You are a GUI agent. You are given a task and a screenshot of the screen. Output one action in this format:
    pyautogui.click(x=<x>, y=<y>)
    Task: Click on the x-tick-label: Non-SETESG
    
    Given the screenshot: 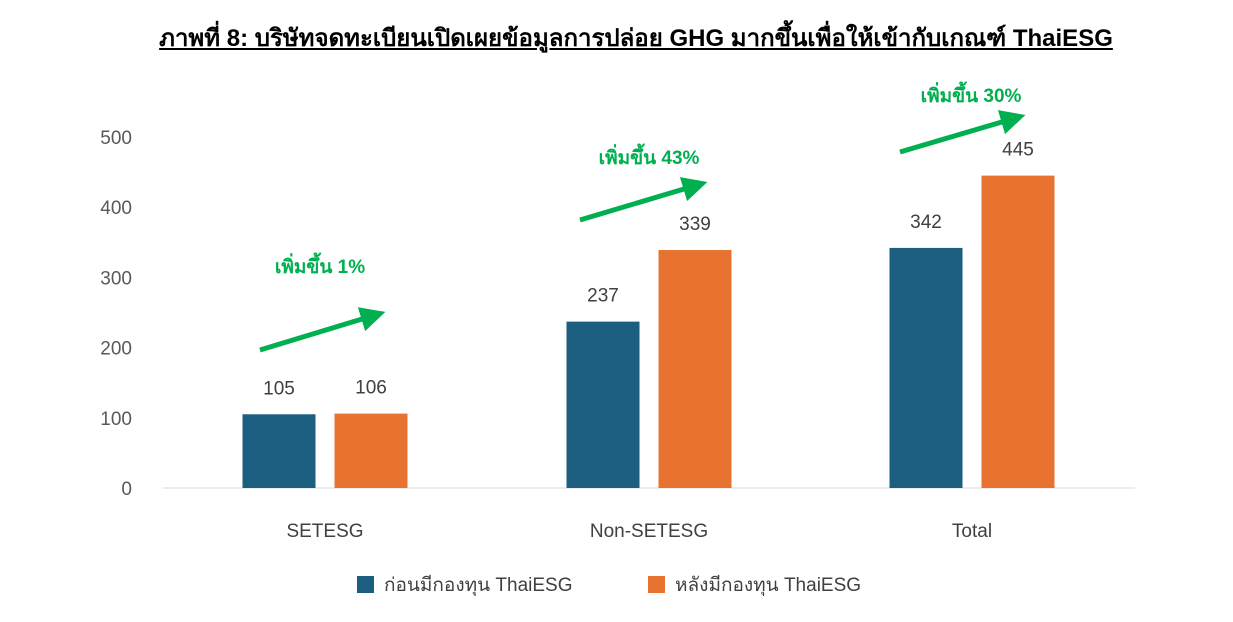 What is the action you would take?
    pyautogui.click(x=649, y=531)
    